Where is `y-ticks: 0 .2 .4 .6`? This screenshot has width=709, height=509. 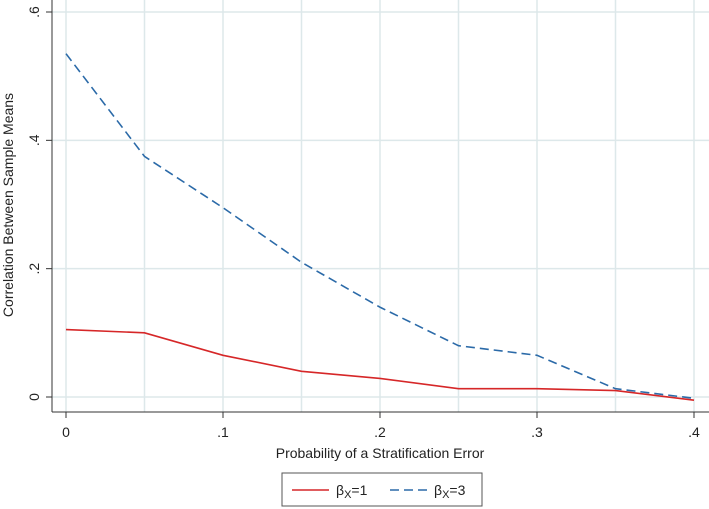
y-ticks: 0 .2 .4 .6 is located at coordinates (39, 203).